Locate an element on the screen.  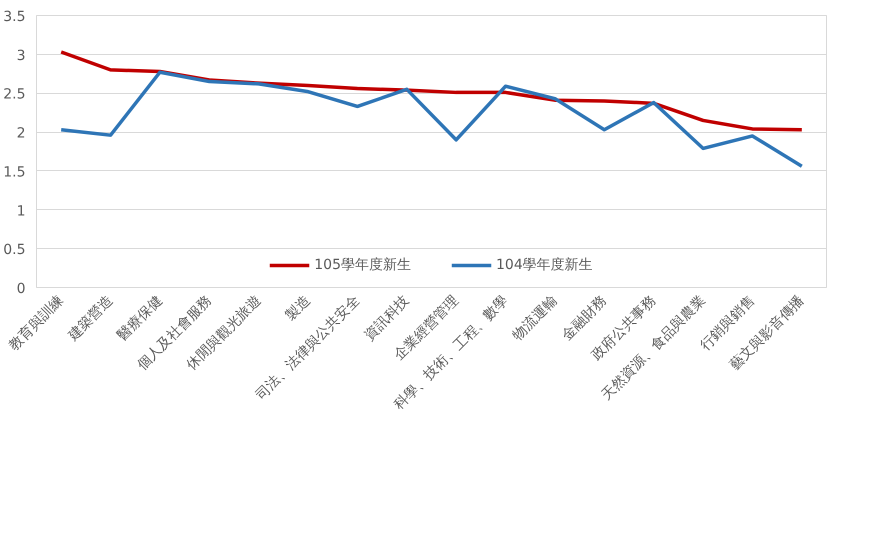
y-tick-label: 0.5 is located at coordinates (14, 250).